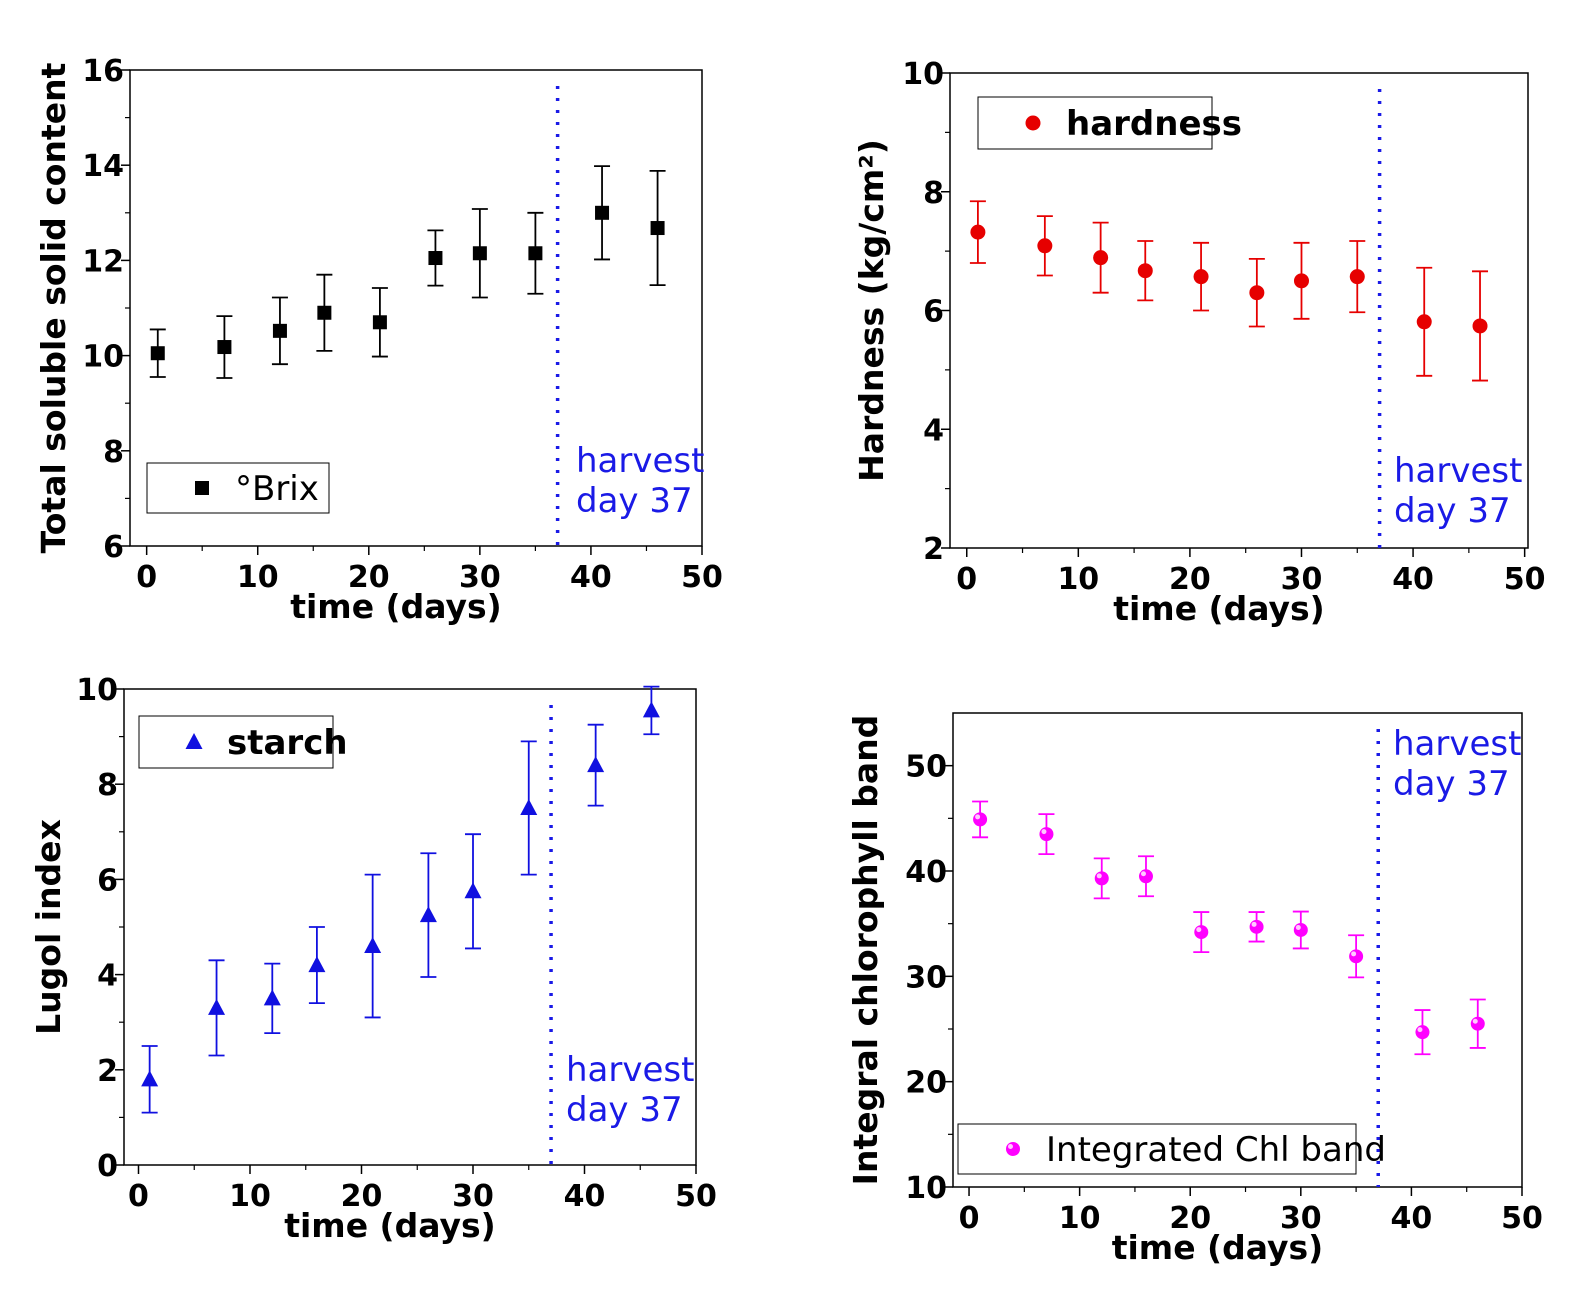  I want to click on plot-frame, so click(1237, 950).